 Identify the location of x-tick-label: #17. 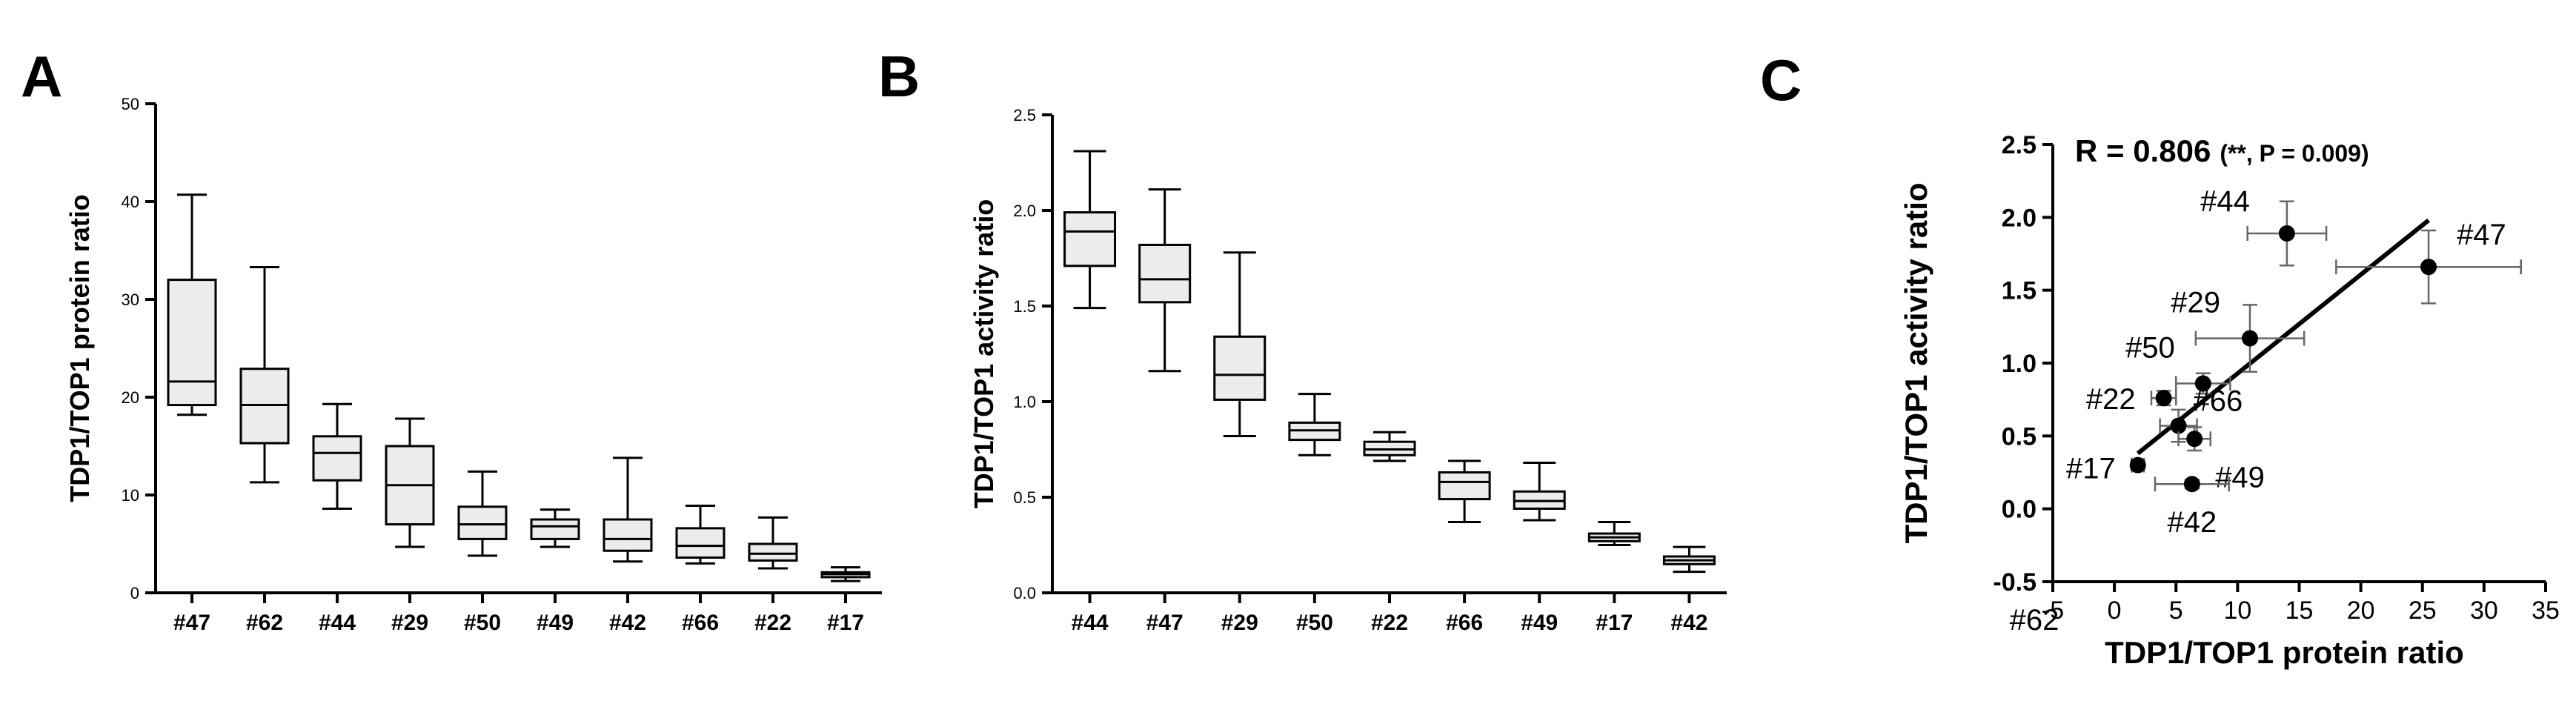
(846, 623).